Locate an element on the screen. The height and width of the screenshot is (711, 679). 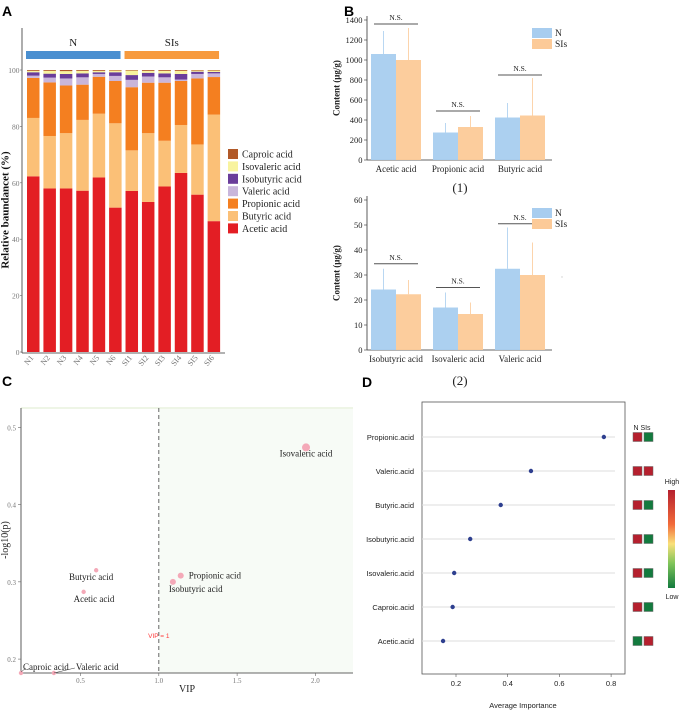
y-tick-label: 40 is located at coordinates (358, 250).